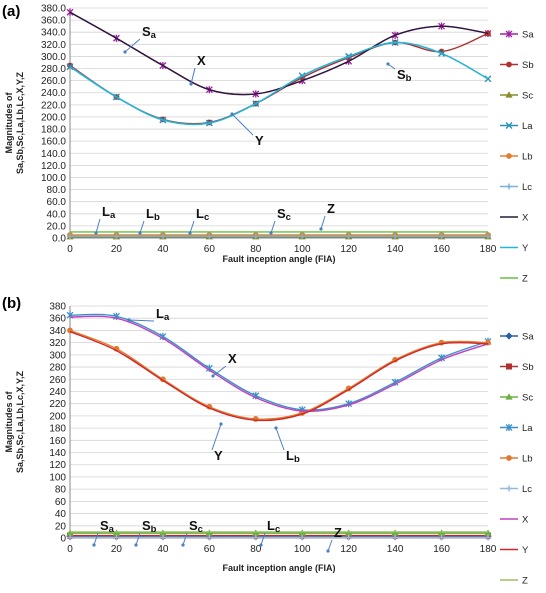  Describe the element at coordinates (57, 307) in the screenshot. I see `y-tick-label: 380` at that location.